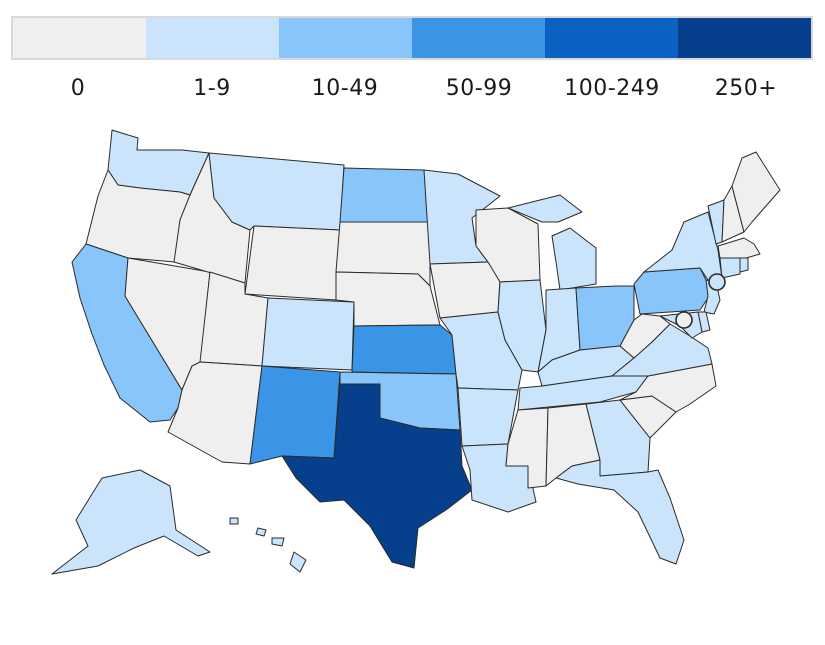 The width and height of the screenshot is (825, 645). What do you see at coordinates (377, 476) in the screenshot?
I see `state-texas` at bounding box center [377, 476].